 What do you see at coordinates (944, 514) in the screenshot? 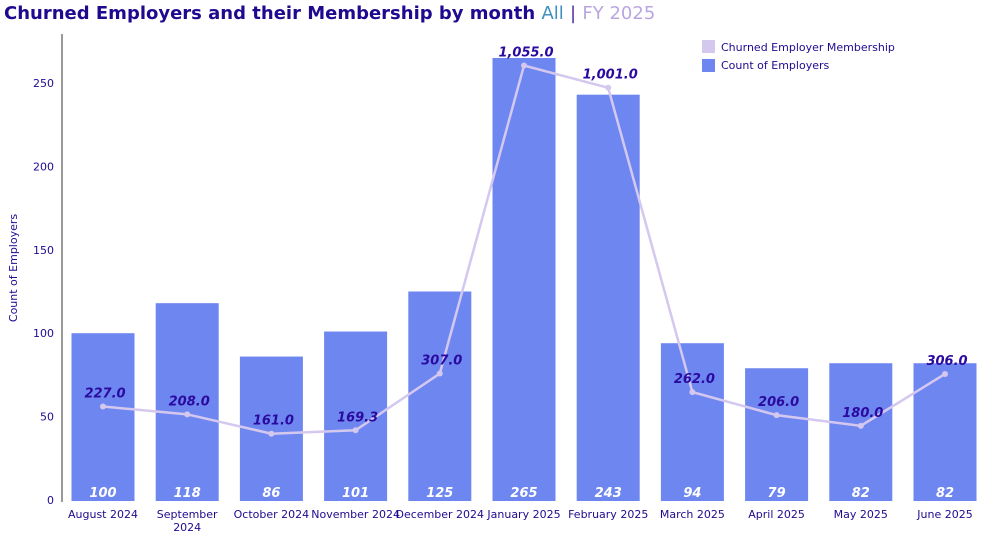
I see `x-tick-label: June 2025` at bounding box center [944, 514].